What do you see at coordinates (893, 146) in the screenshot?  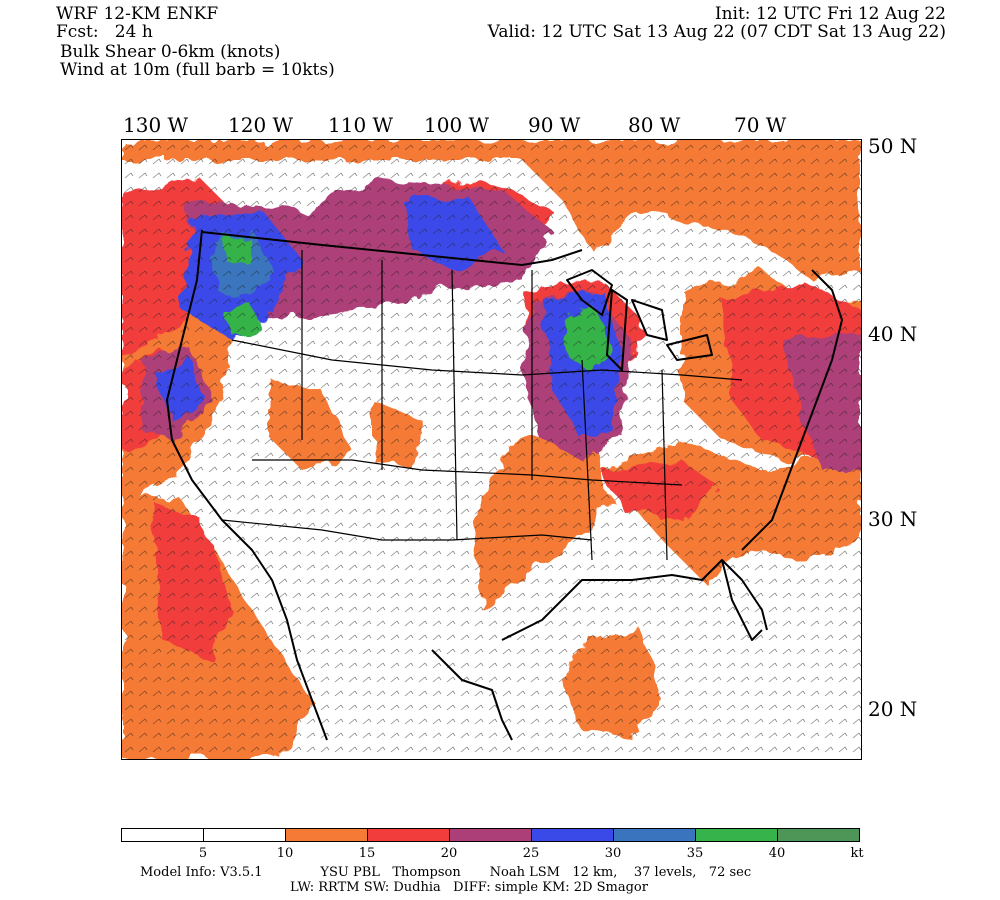 I see `lat-label-50n: 50 N` at bounding box center [893, 146].